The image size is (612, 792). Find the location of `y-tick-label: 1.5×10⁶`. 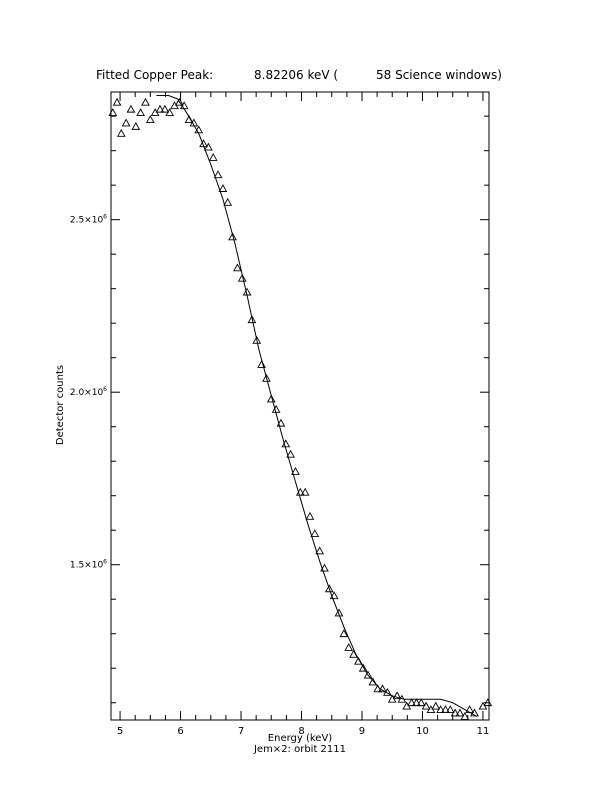

y-tick-label: 1.5×10⁶ is located at coordinates (88, 565).